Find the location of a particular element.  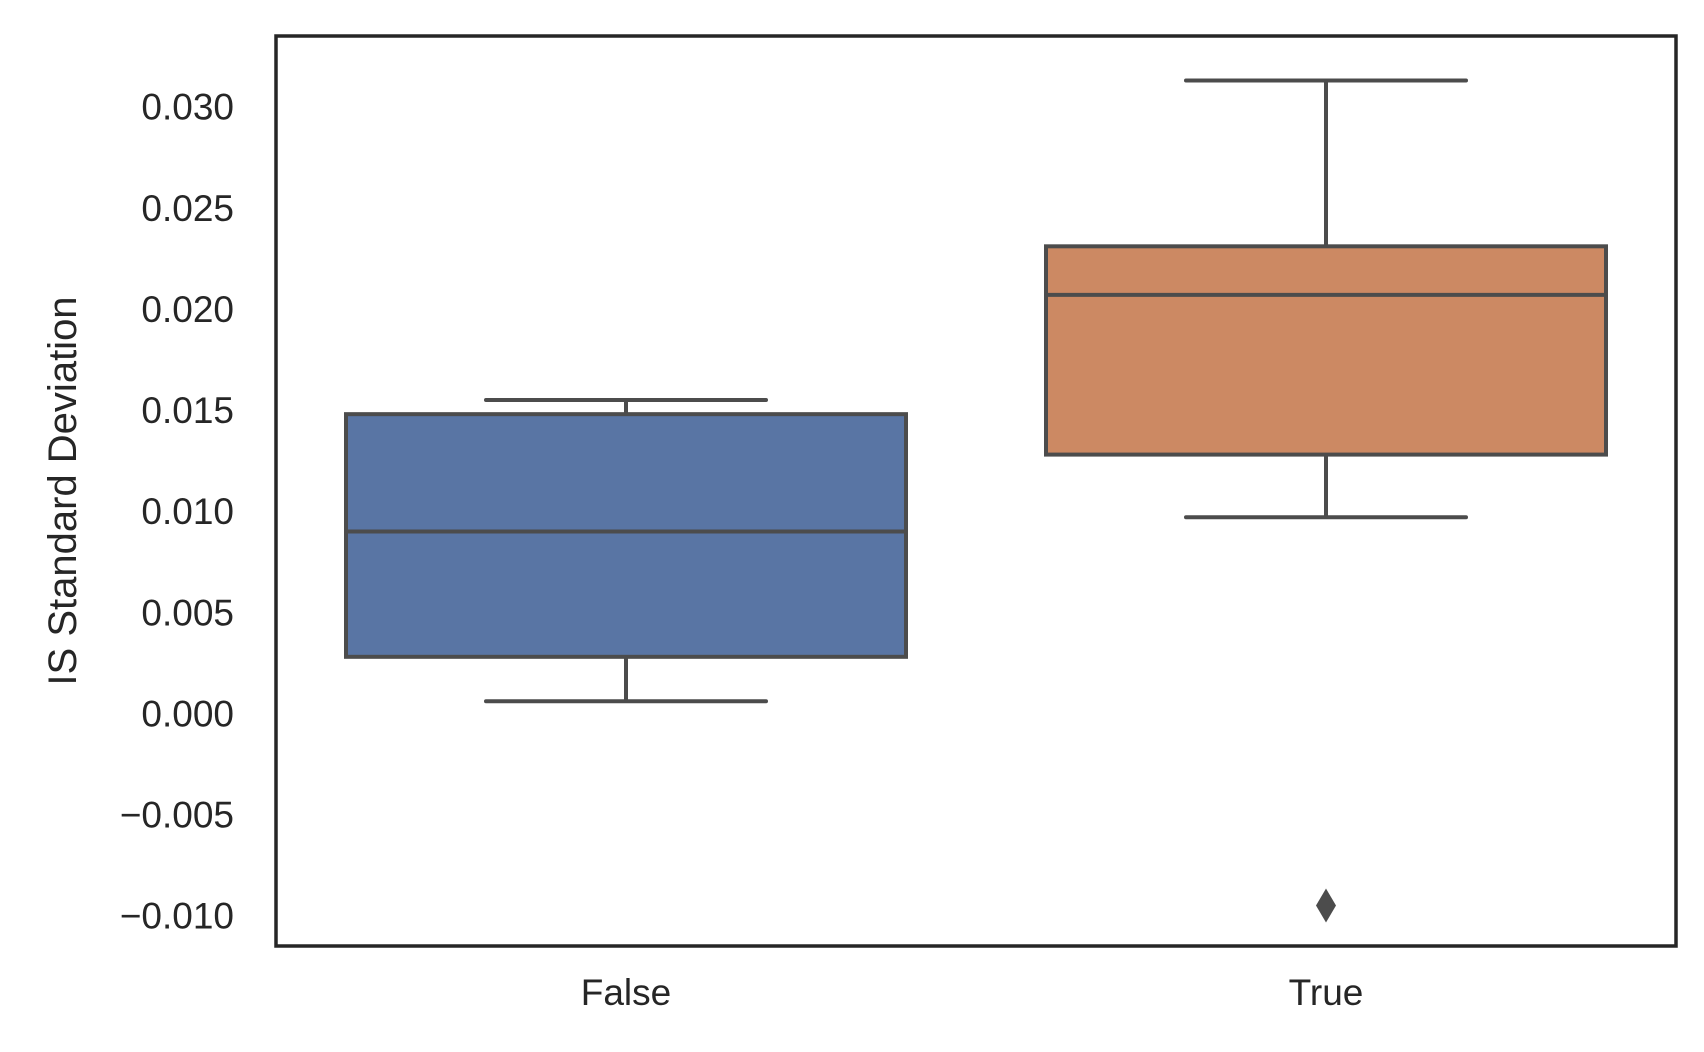

y-tick-label: 0.025 is located at coordinates (187, 208).